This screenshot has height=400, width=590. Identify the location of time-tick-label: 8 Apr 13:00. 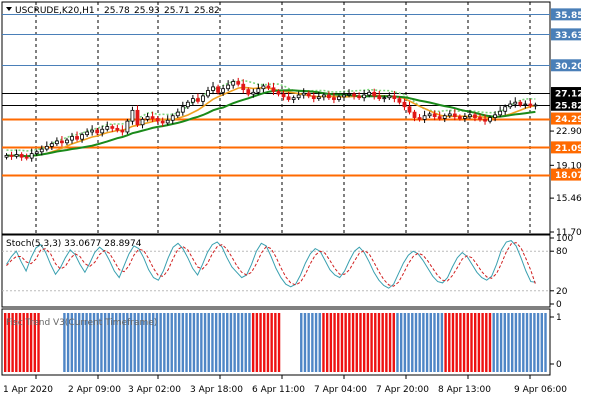
(464, 390).